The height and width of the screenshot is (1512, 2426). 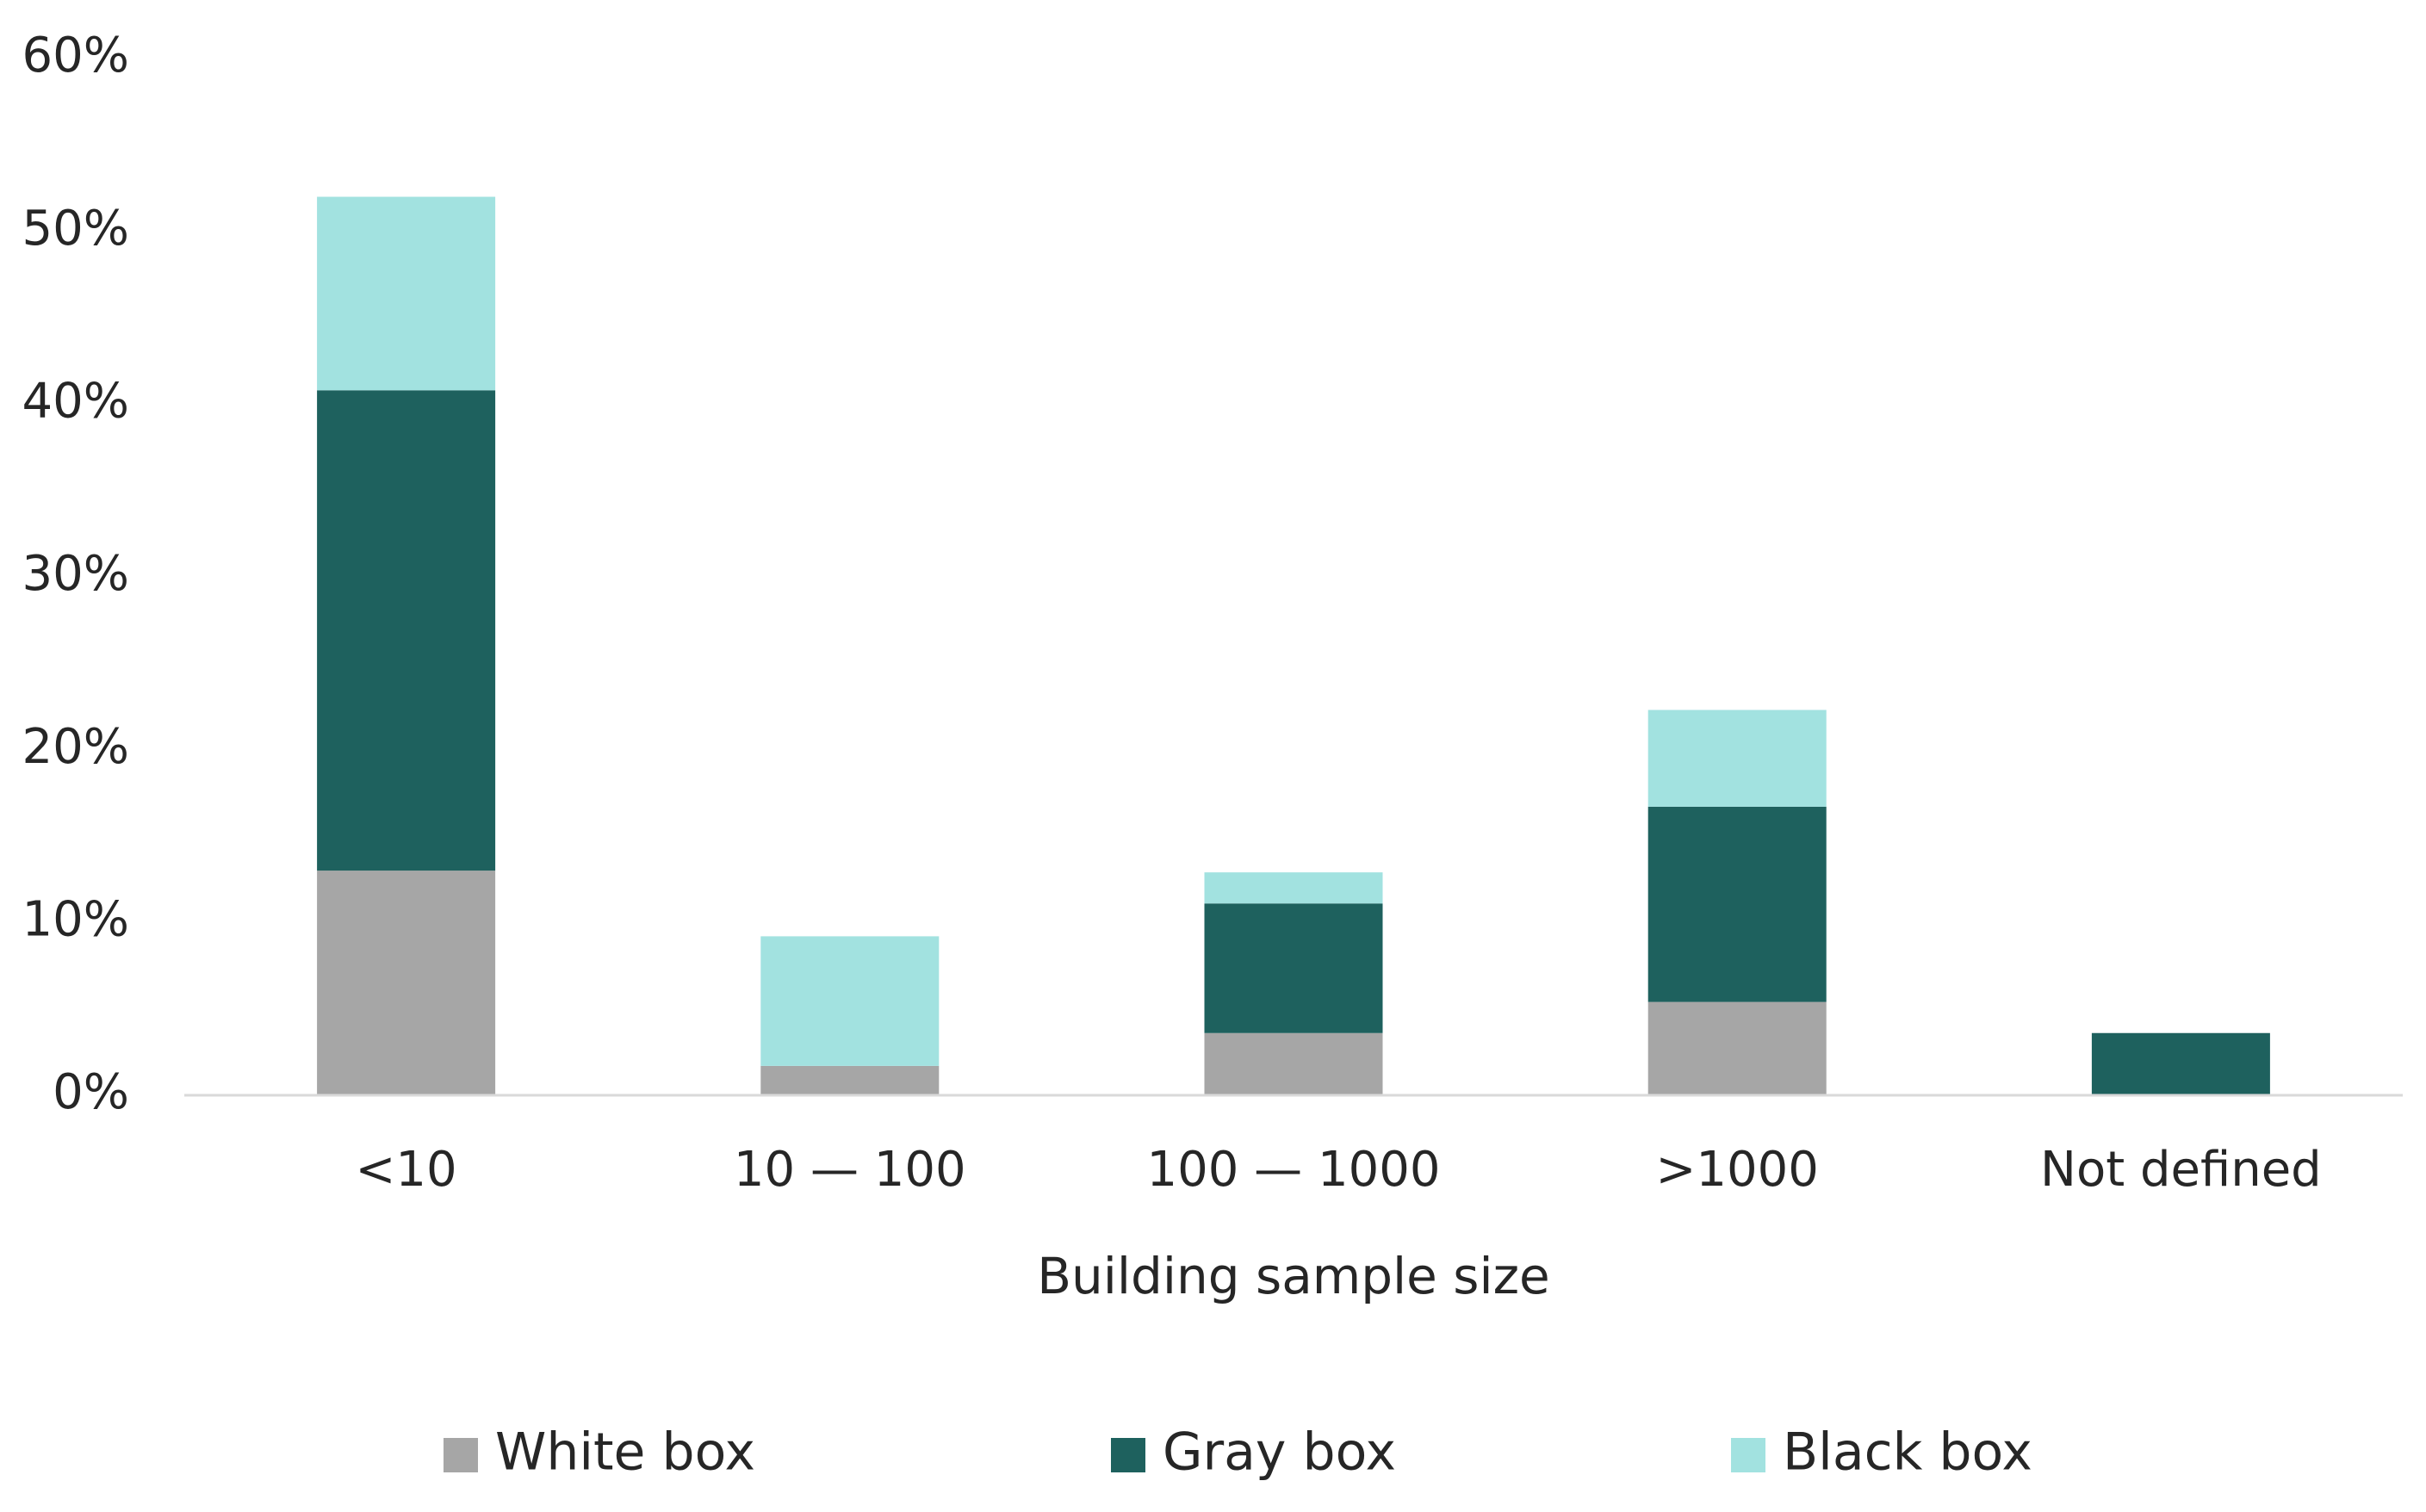 I want to click on x-axis-label: Building sample size, so click(x=1293, y=1276).